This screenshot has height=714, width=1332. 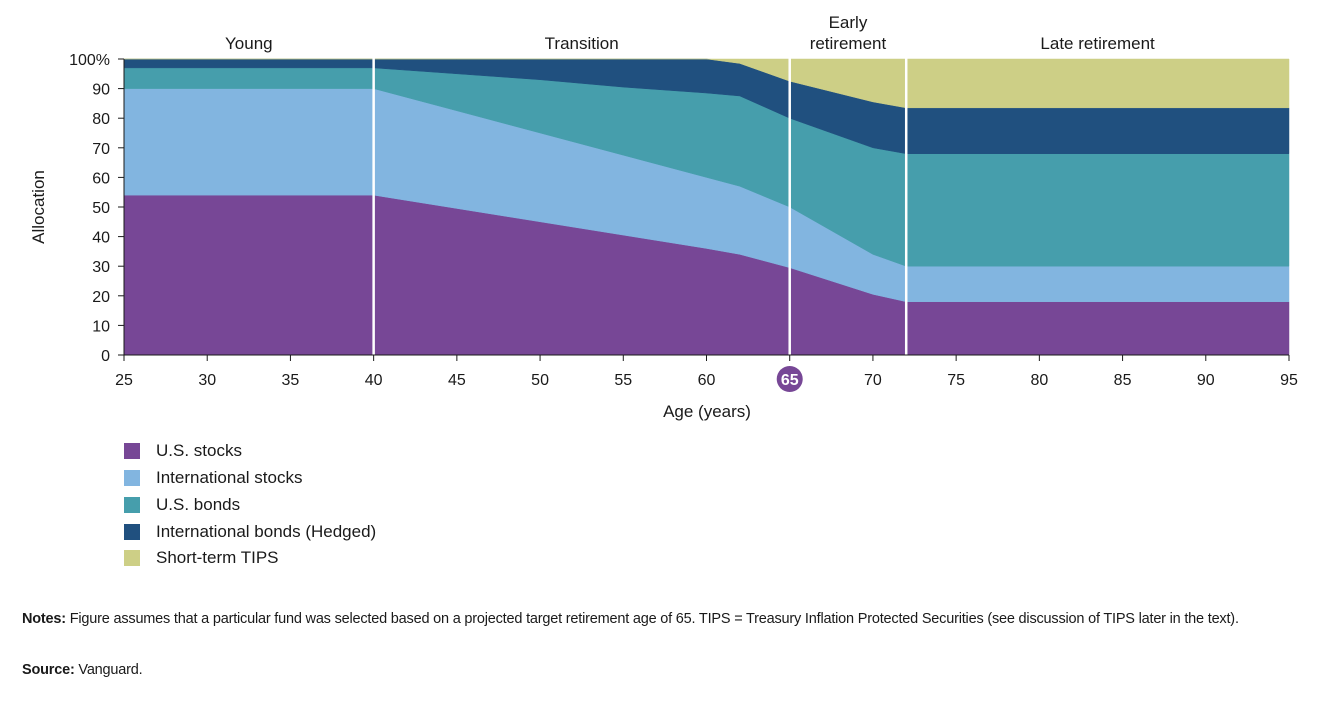 I want to click on x-tick-label-70: 70, so click(x=873, y=380).